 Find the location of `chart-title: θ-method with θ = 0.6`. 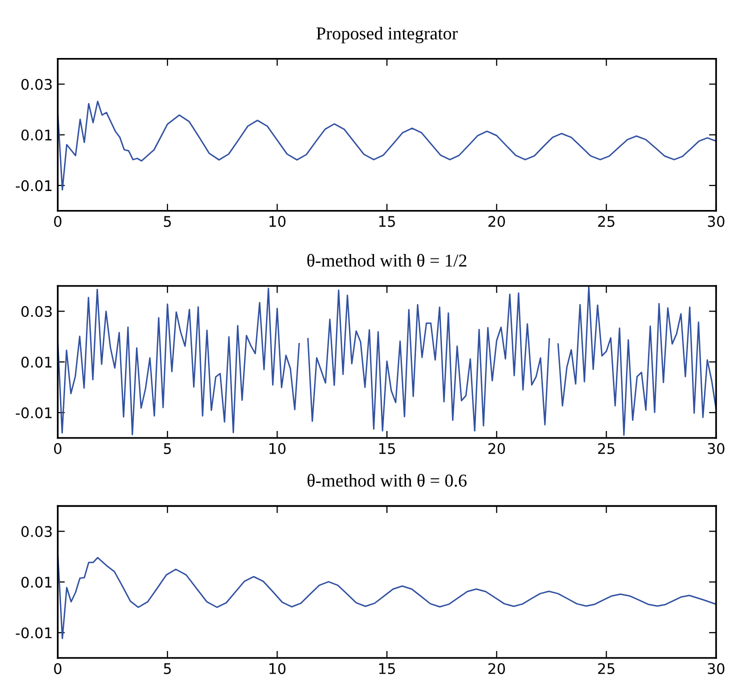

chart-title: θ-method with θ = 0.6 is located at coordinates (387, 480).